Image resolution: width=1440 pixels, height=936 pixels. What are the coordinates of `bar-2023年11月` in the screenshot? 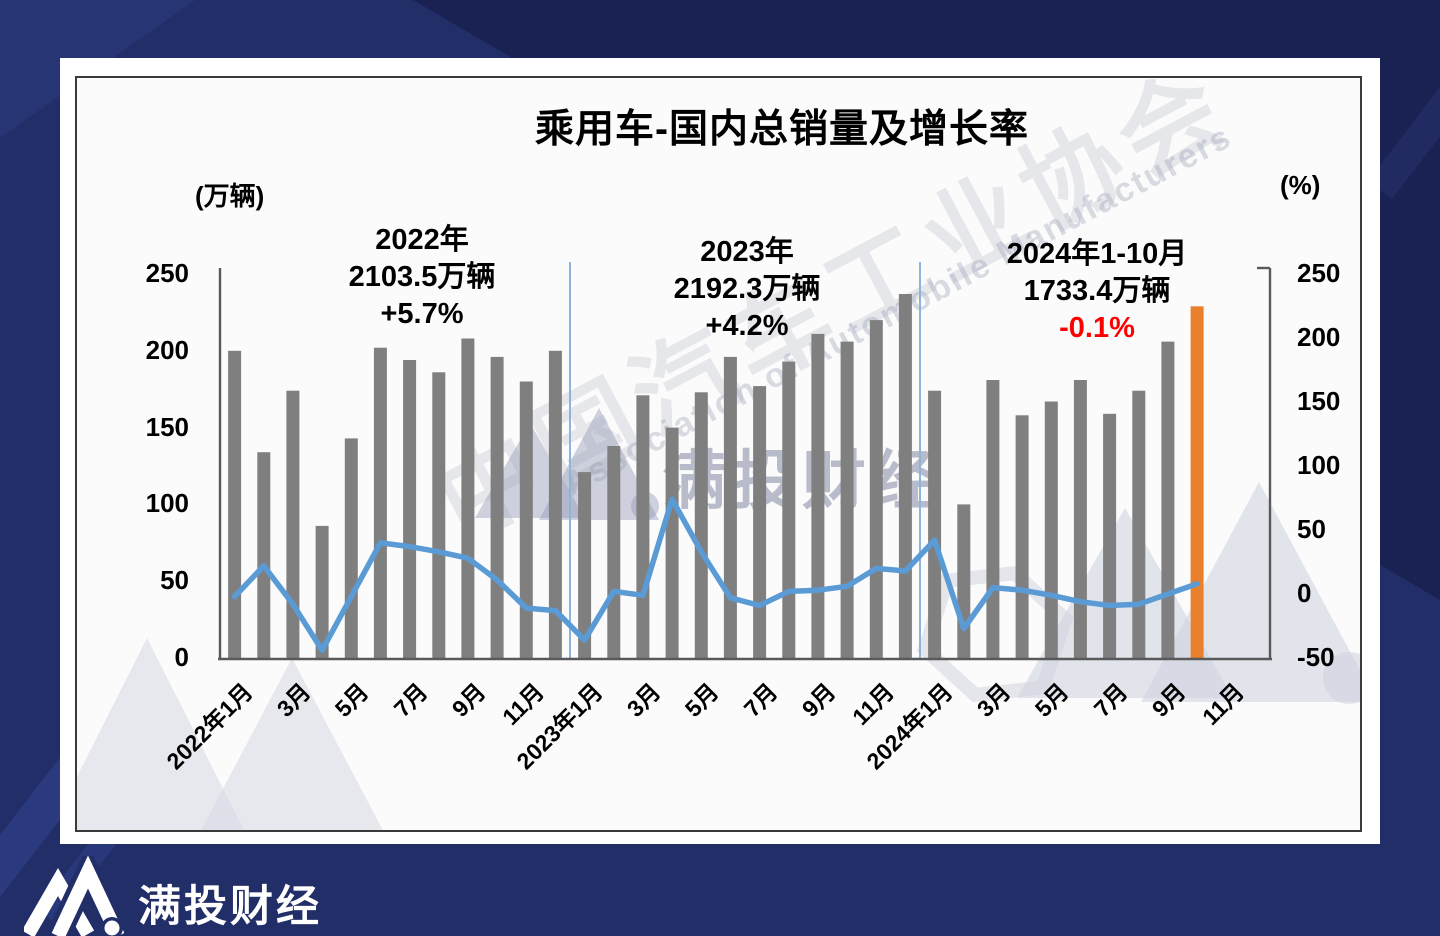 It's located at (876, 489).